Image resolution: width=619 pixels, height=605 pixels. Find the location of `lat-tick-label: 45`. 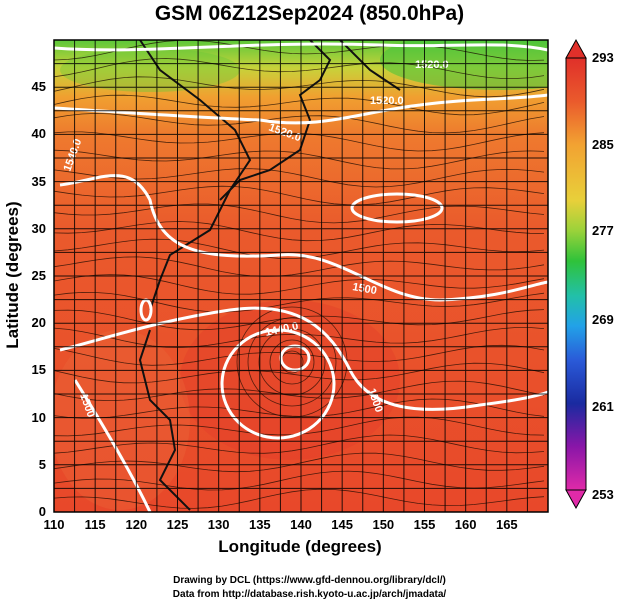

lat-tick-label: 45 is located at coordinates (38, 87).